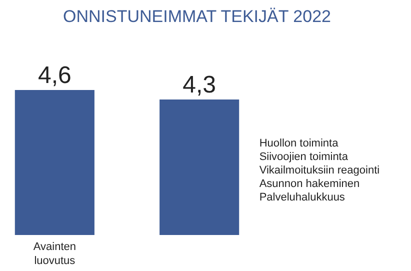 The width and height of the screenshot is (411, 271). What do you see at coordinates (54, 254) in the screenshot?
I see `x-tick-label: Avainten luovutus` at bounding box center [54, 254].